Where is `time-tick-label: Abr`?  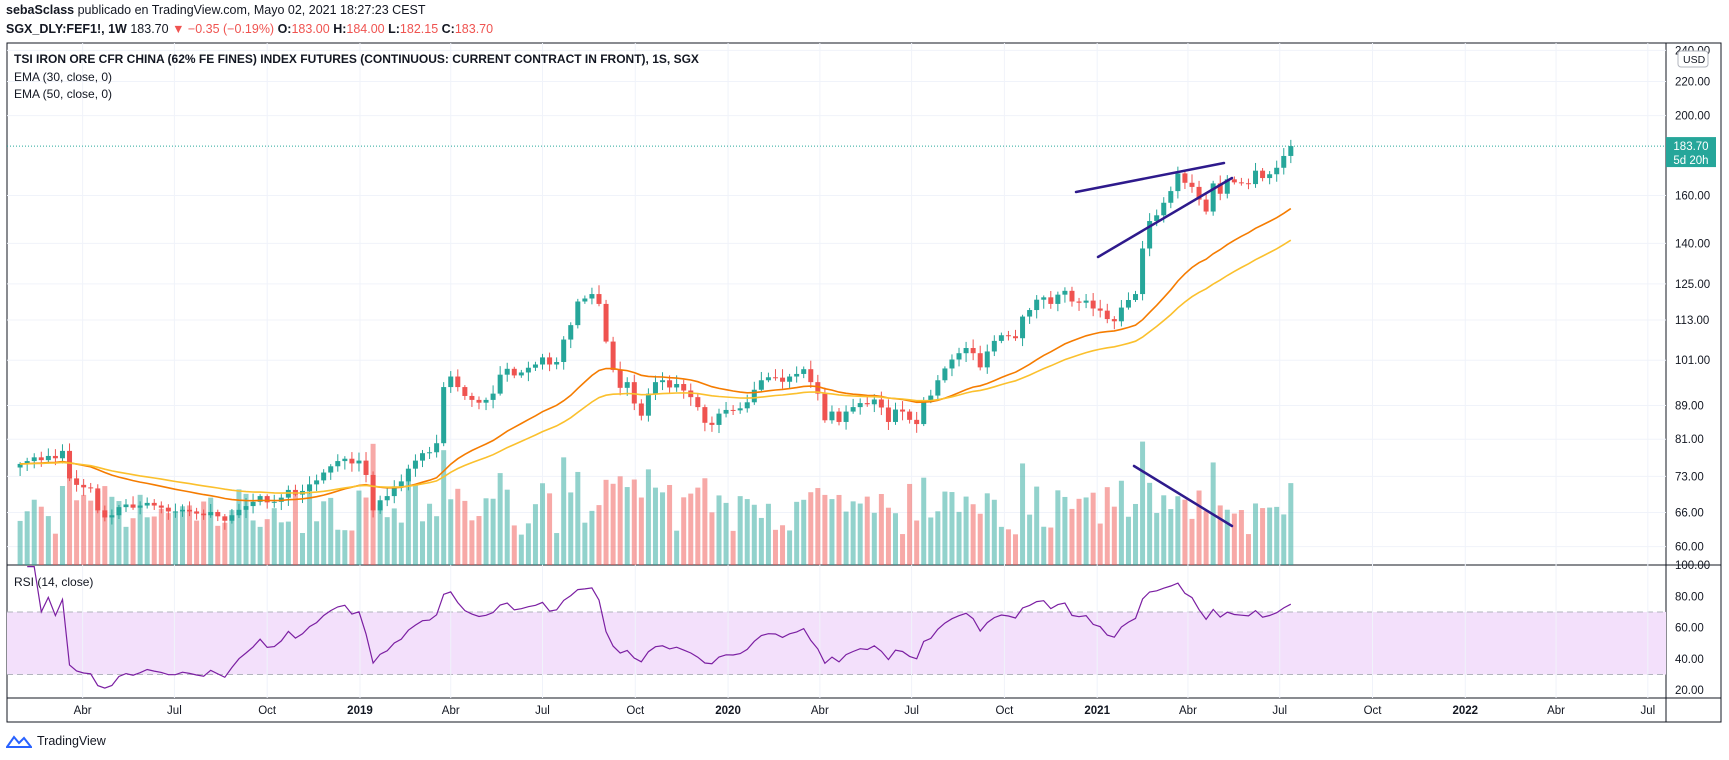
time-tick-label: Abr is located at coordinates (1188, 711).